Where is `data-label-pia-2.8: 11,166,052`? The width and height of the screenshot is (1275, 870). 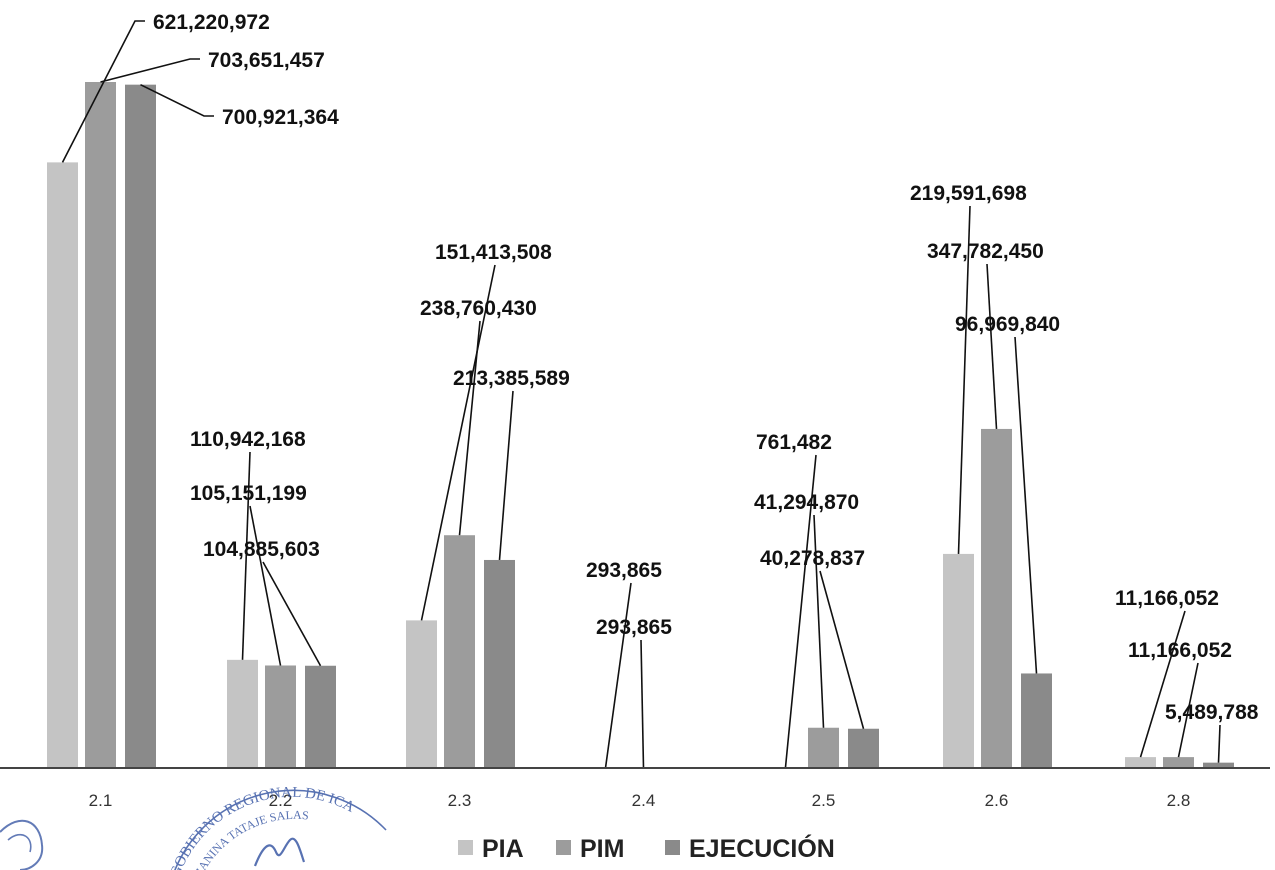 data-label-pia-2.8: 11,166,052 is located at coordinates (1167, 598).